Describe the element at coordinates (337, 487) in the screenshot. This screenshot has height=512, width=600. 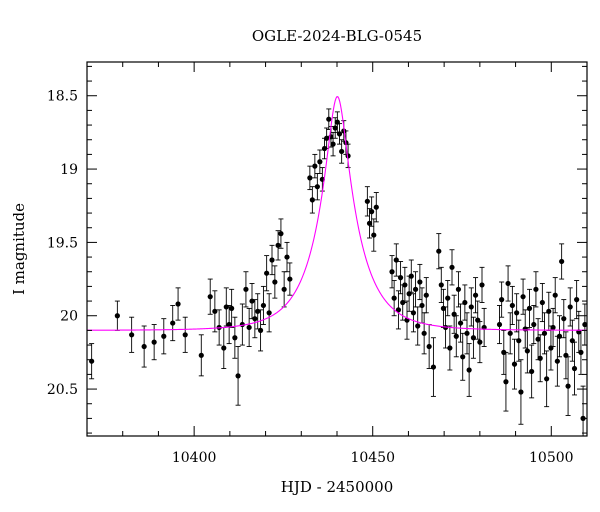
I see `x-axis-title: HJD - 2450000` at that location.